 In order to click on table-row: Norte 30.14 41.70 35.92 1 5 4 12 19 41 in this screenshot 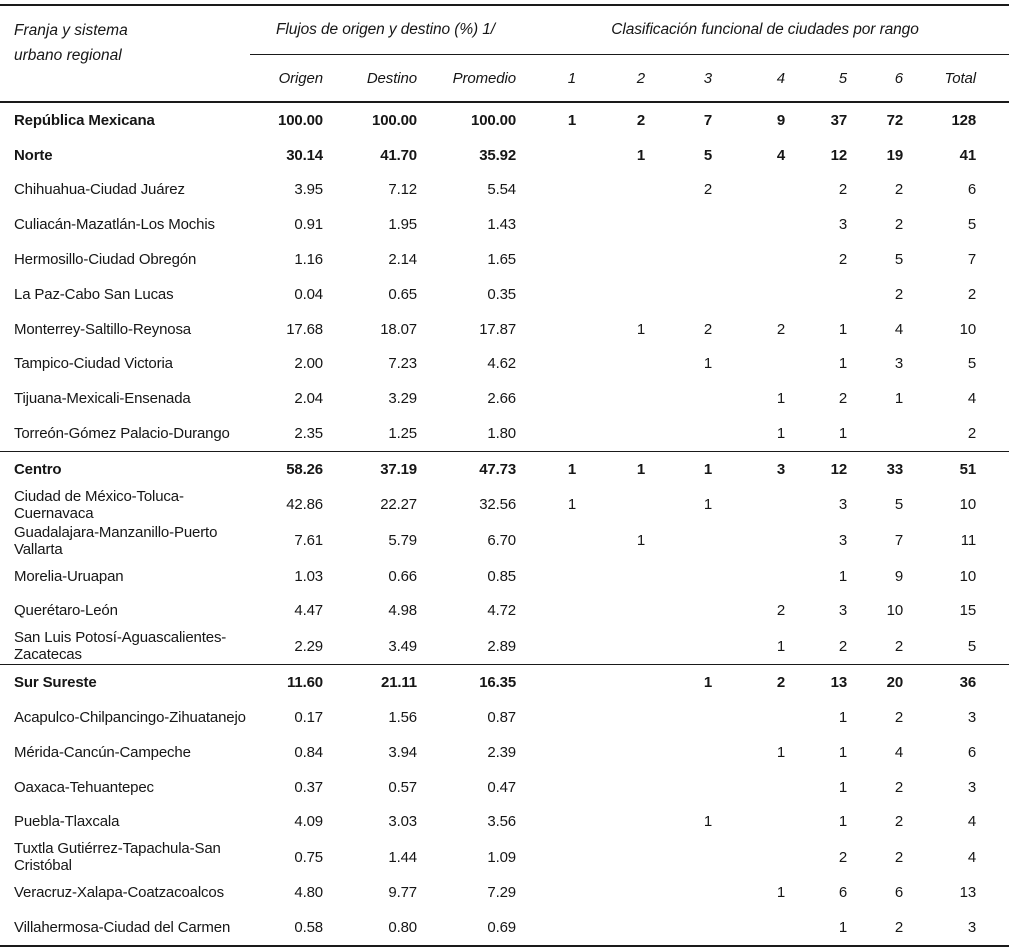, I will do `click(504, 155)`.